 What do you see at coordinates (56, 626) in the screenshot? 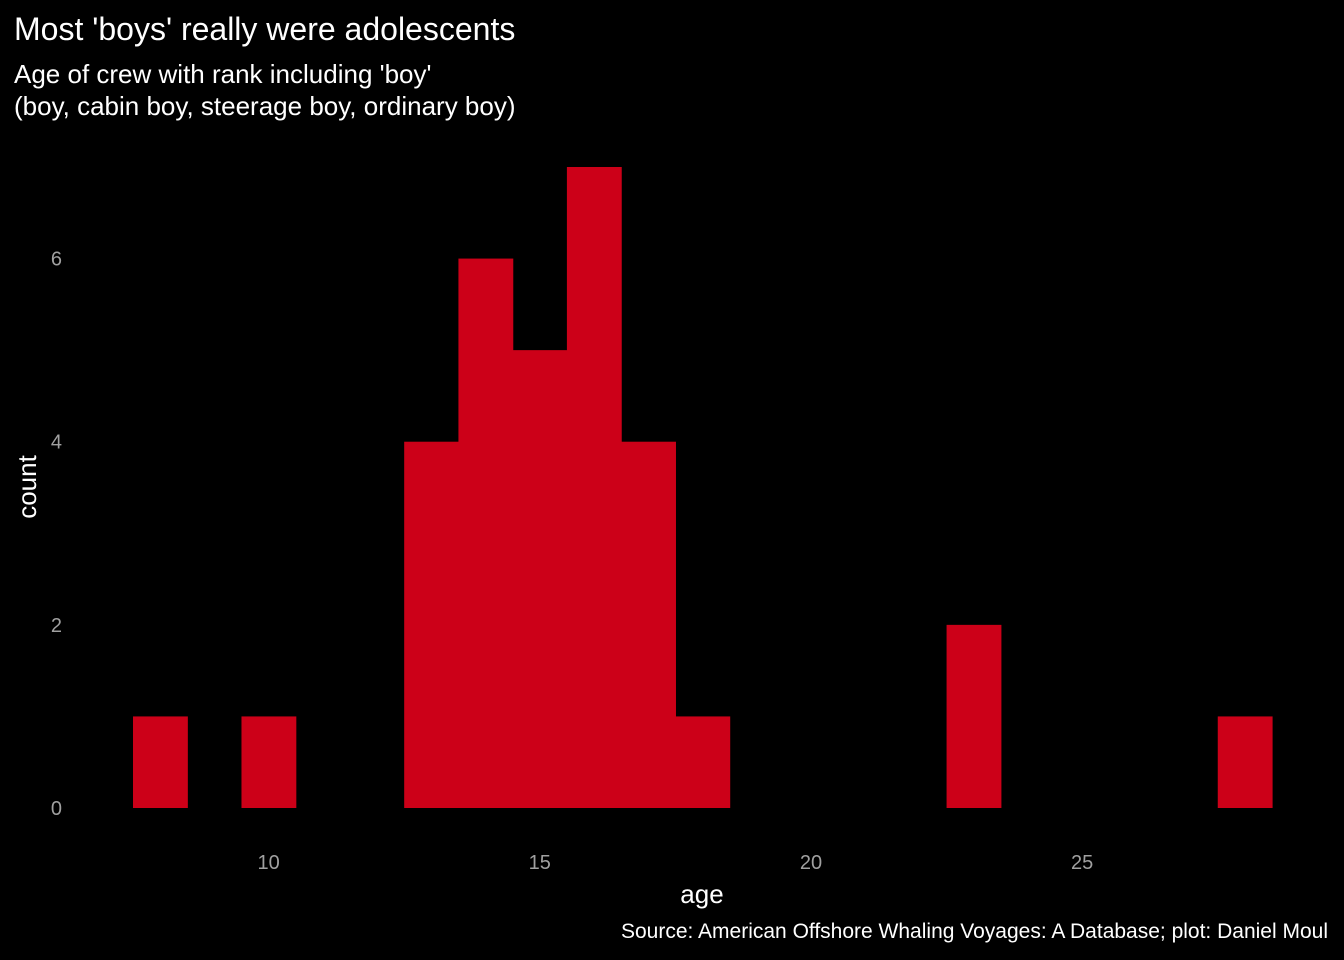
I see `y-tick-label: 2` at bounding box center [56, 626].